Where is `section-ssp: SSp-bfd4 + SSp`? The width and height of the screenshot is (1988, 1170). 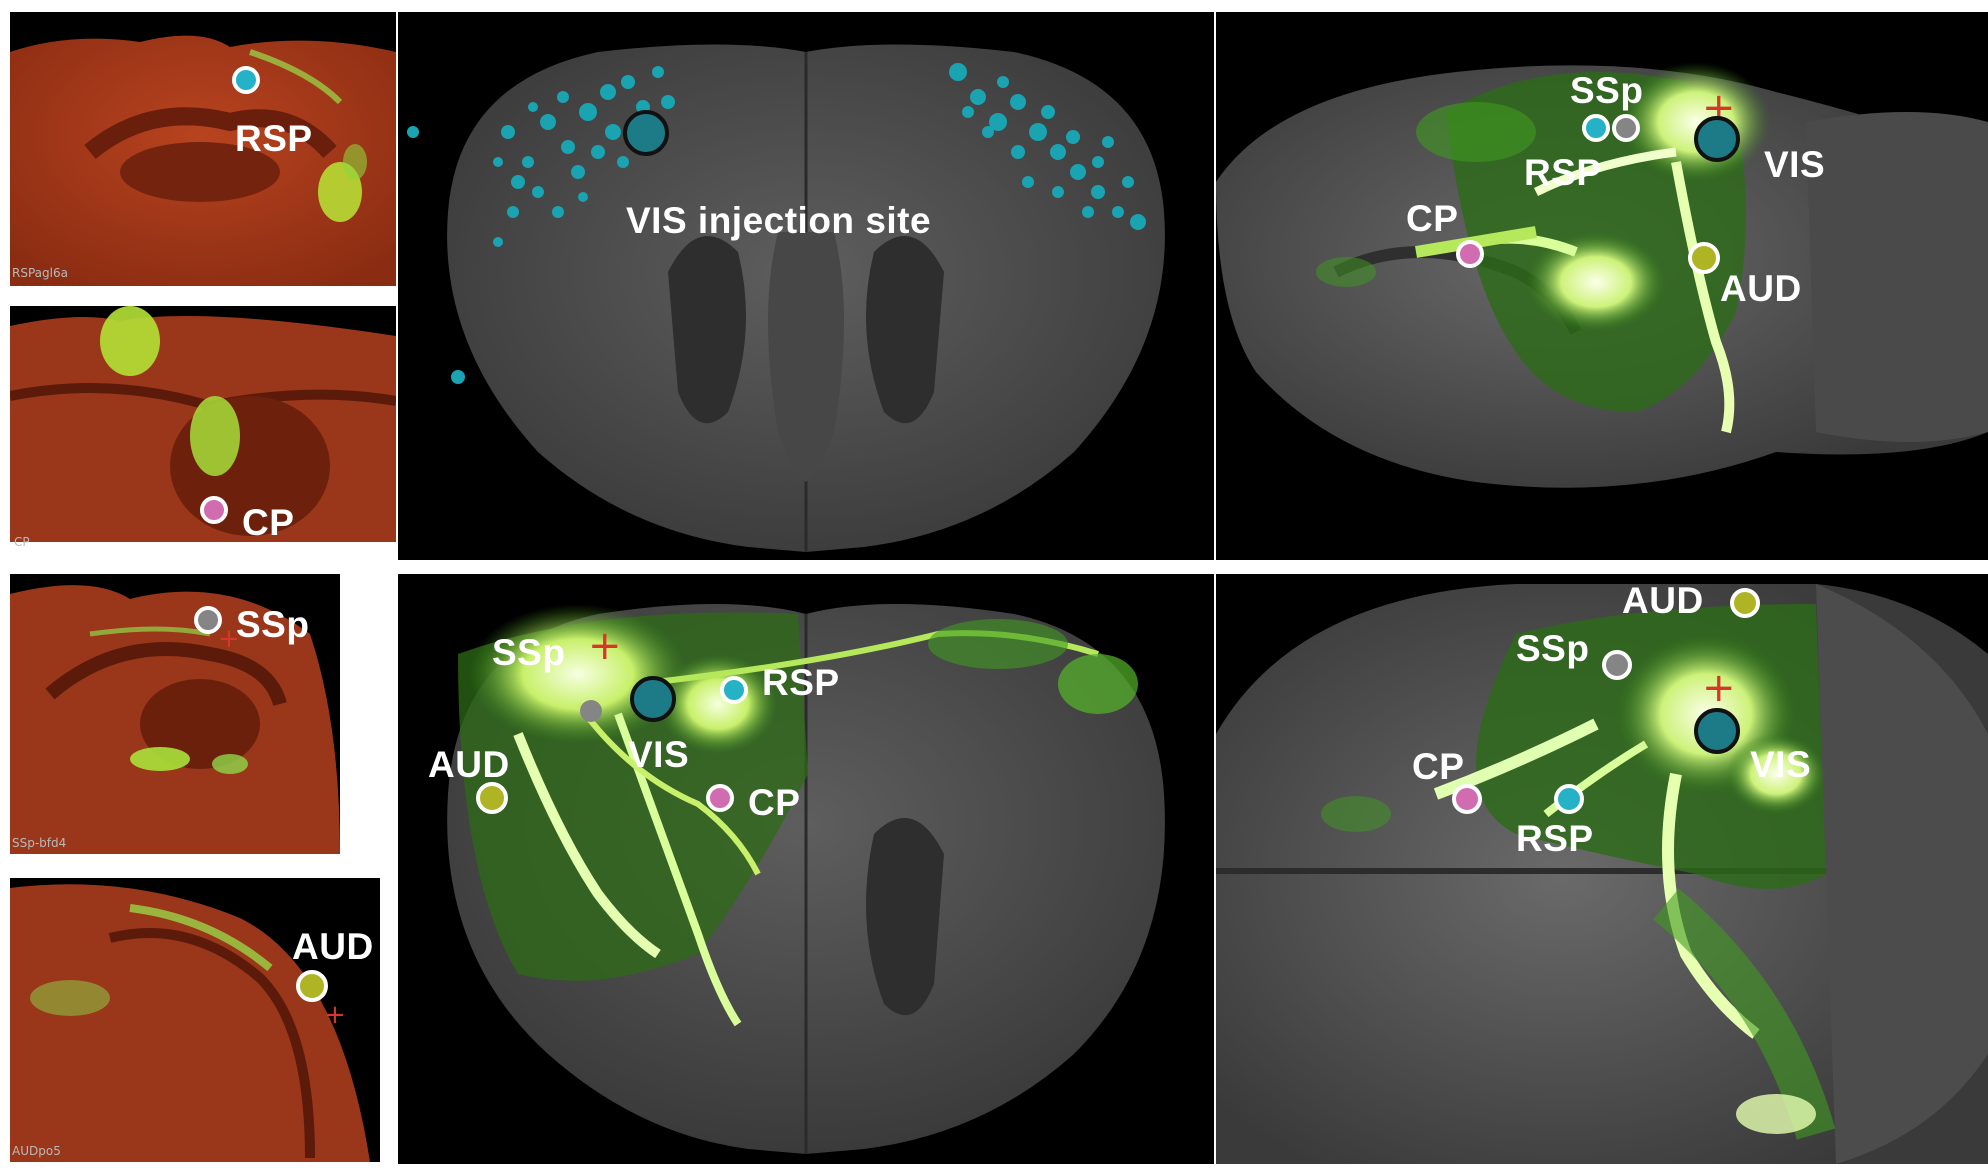
section-ssp: SSp-bfd4 + SSp is located at coordinates (175, 714).